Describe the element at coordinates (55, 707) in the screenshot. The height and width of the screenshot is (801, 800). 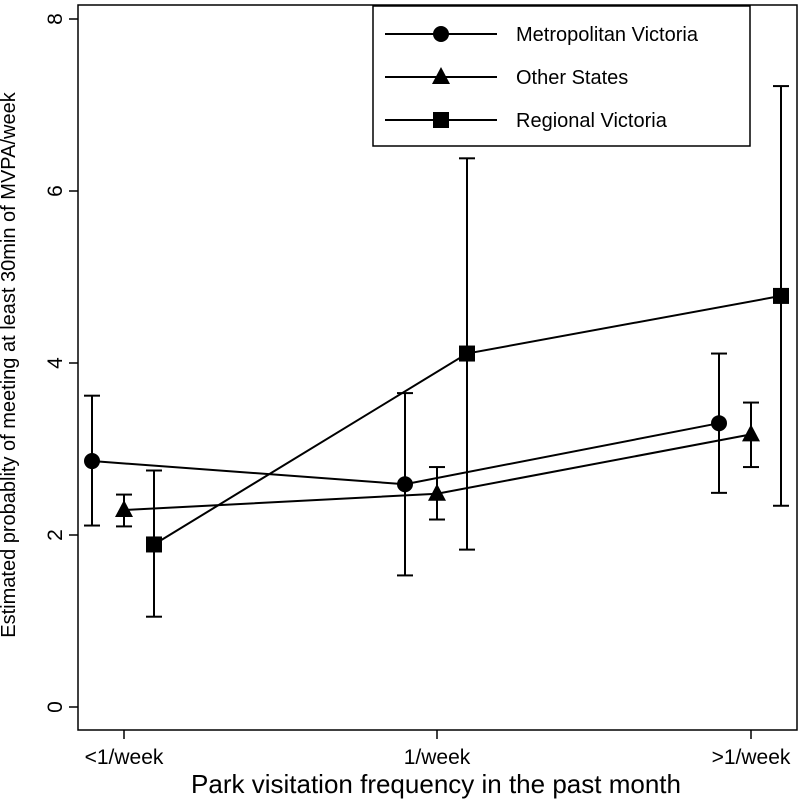
I see `y-tick-label: 0` at that location.